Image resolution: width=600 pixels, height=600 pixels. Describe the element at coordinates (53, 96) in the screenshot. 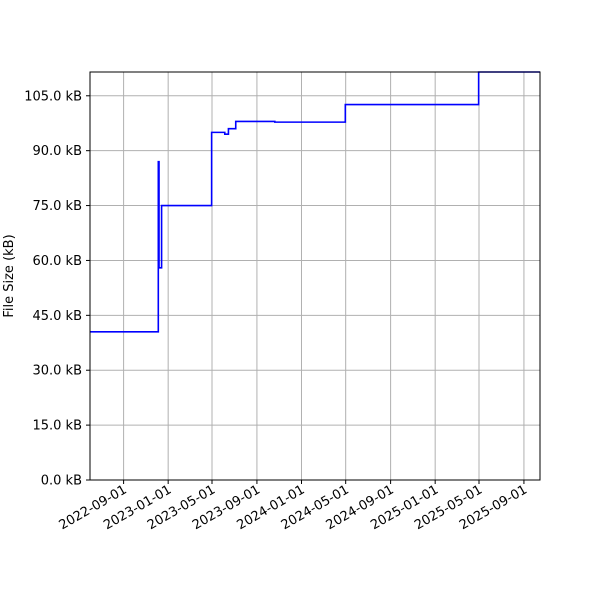

I see `y-tick-label: 105.0 kB` at that location.